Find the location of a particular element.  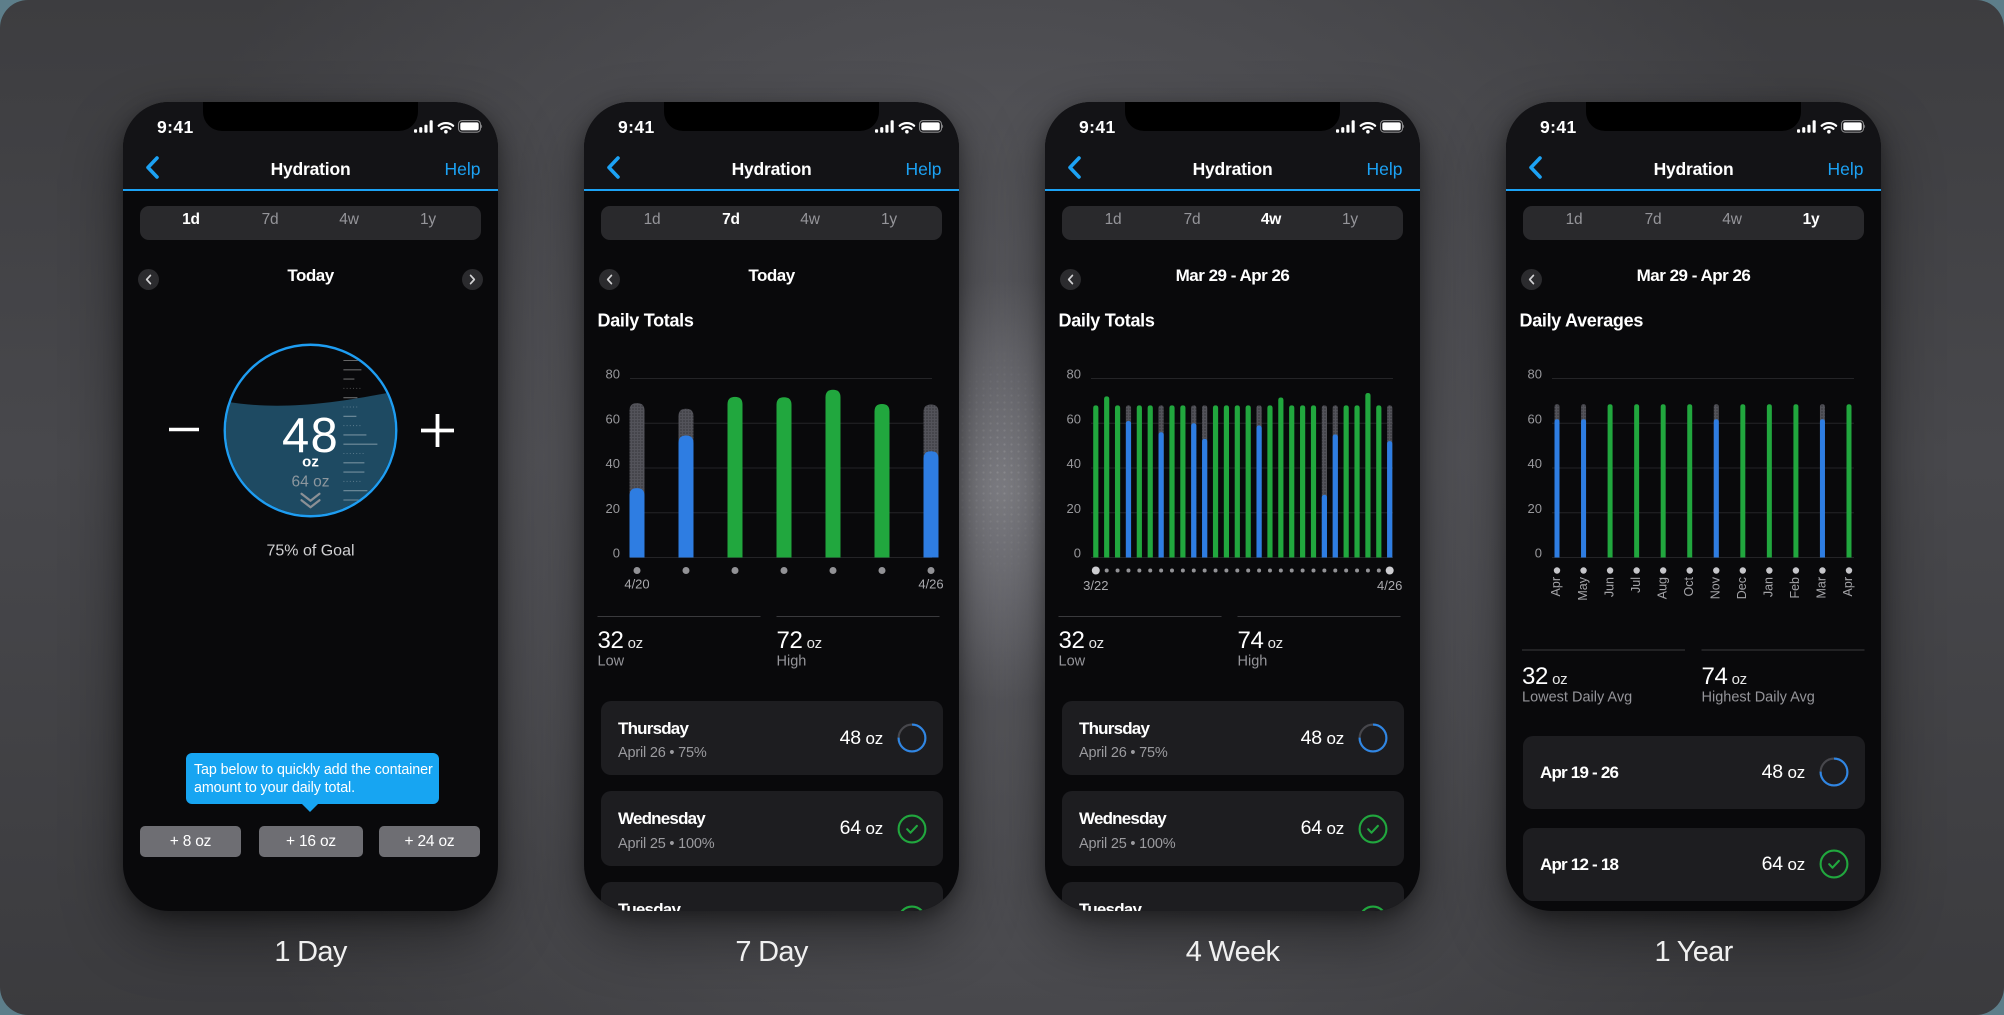

svg-text: Mar is located at coordinates (1822, 588).